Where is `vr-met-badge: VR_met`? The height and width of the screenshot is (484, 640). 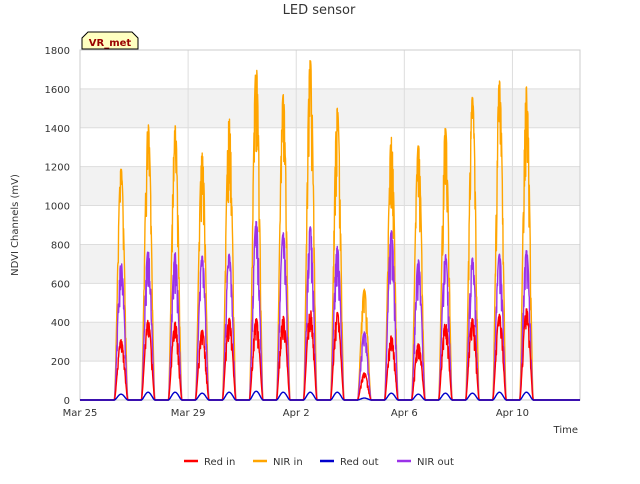 vr-met-badge: VR_met is located at coordinates (110, 40).